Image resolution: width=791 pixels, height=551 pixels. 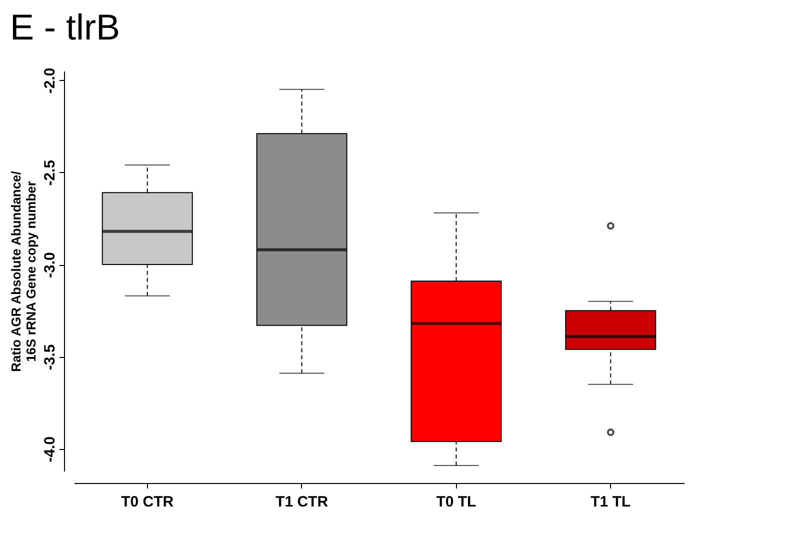 I want to click on chart-title: E - tlrB, so click(x=65, y=27).